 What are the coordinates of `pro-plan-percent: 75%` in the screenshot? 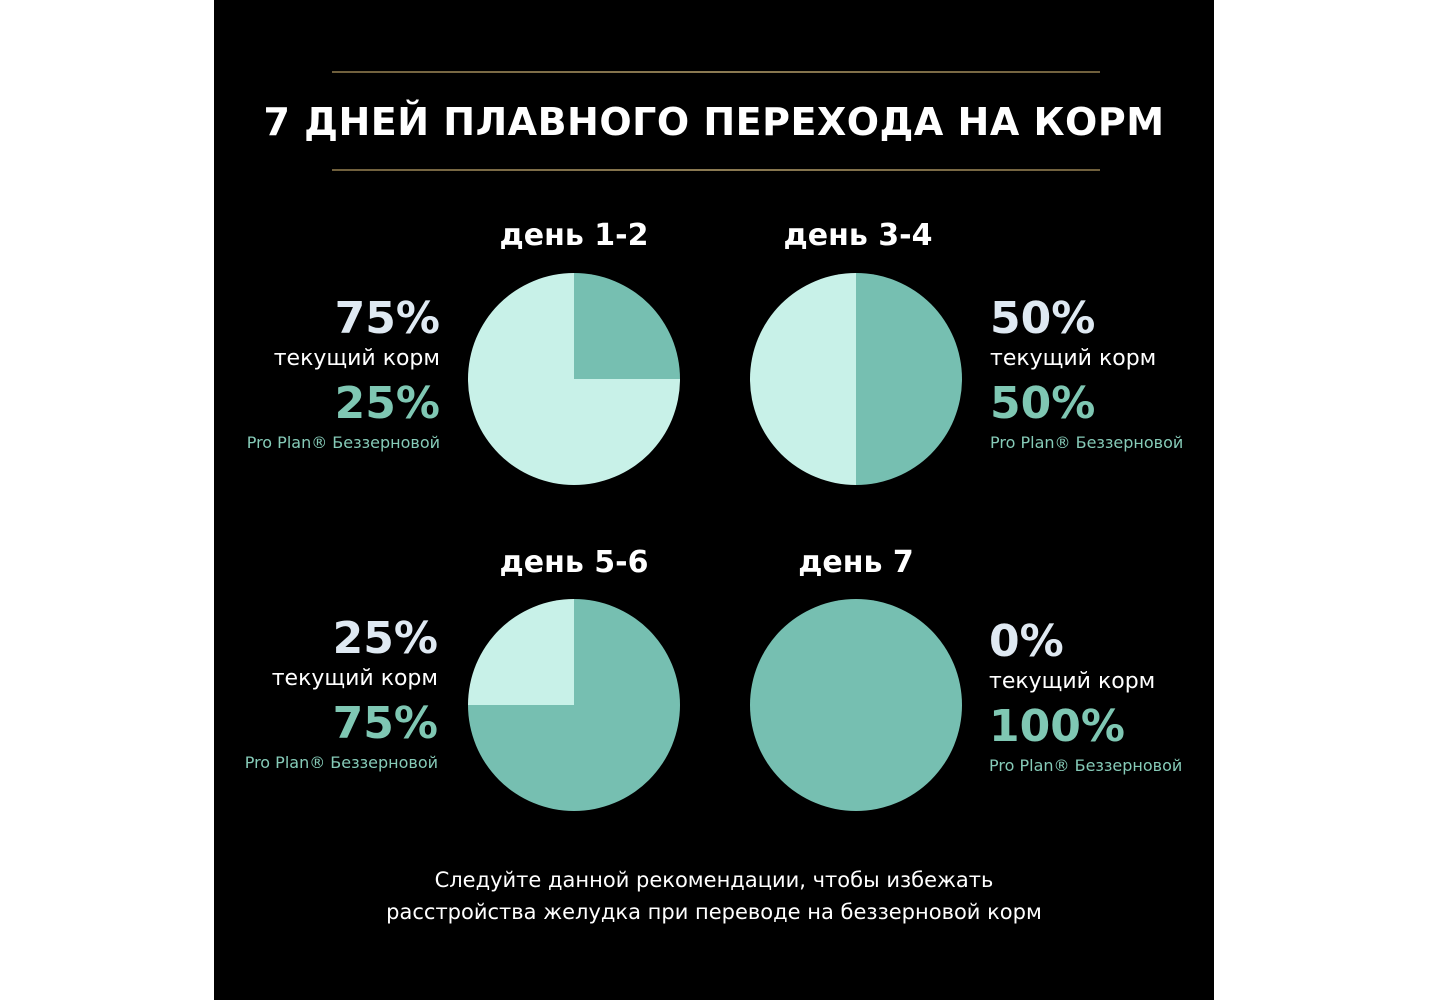 It's located at (385, 723).